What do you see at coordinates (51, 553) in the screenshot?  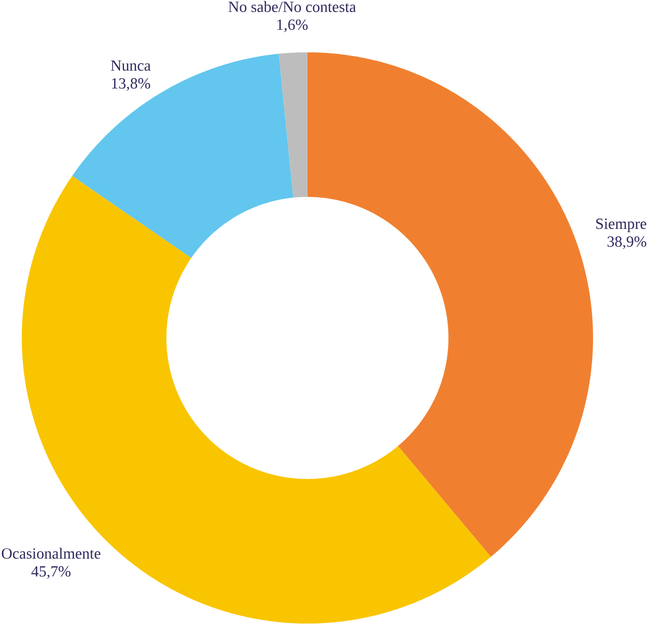 I see `slice-label: Ocasionalmente` at bounding box center [51, 553].